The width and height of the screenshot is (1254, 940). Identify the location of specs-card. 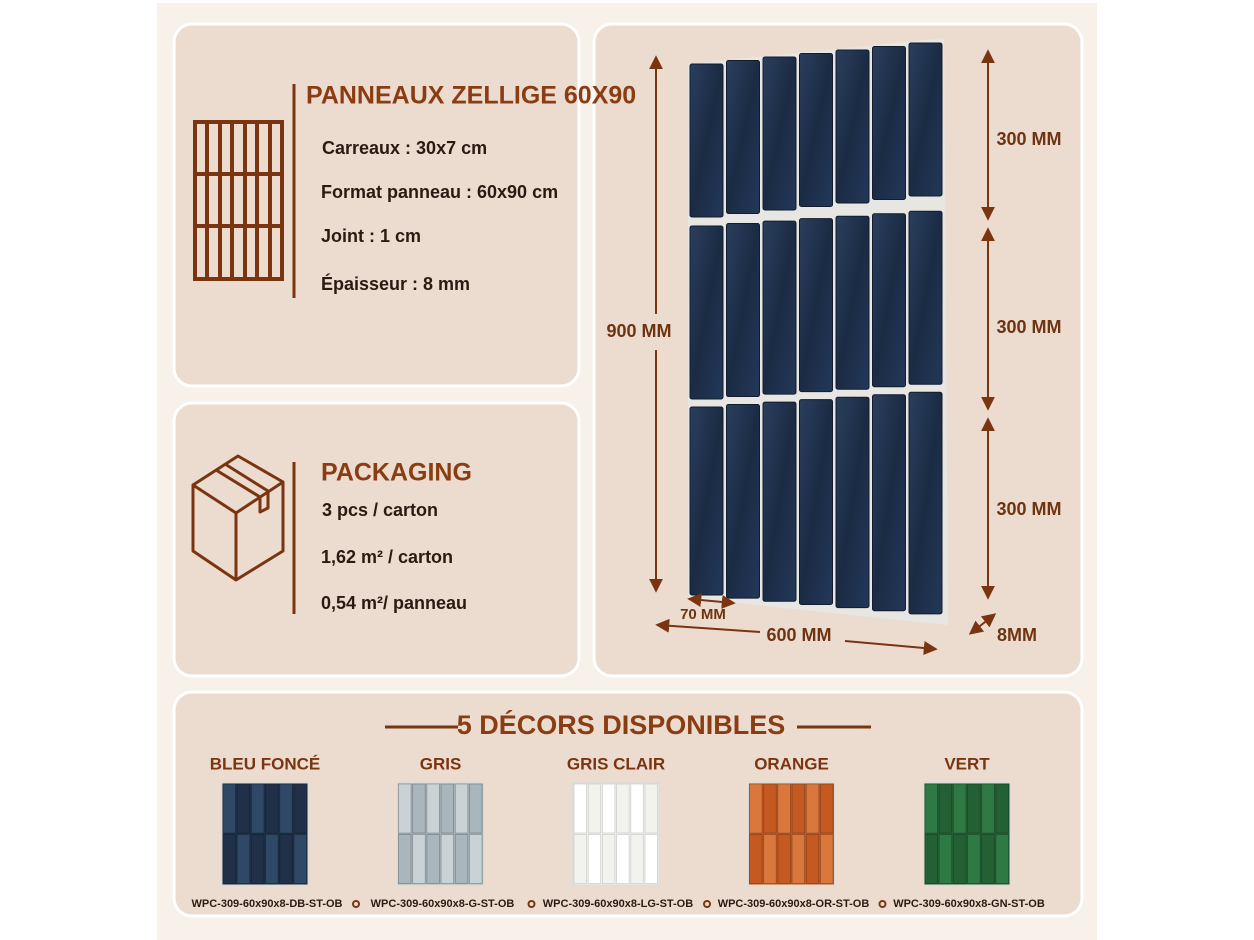
(376, 205).